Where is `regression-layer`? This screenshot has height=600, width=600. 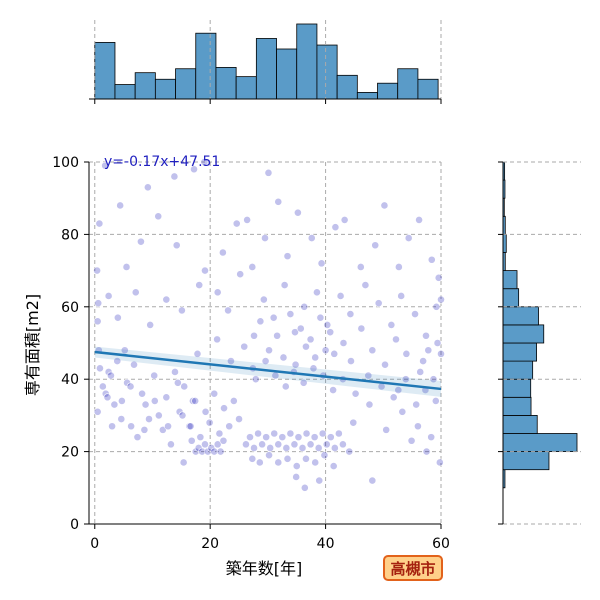
regression-layer is located at coordinates (268, 371).